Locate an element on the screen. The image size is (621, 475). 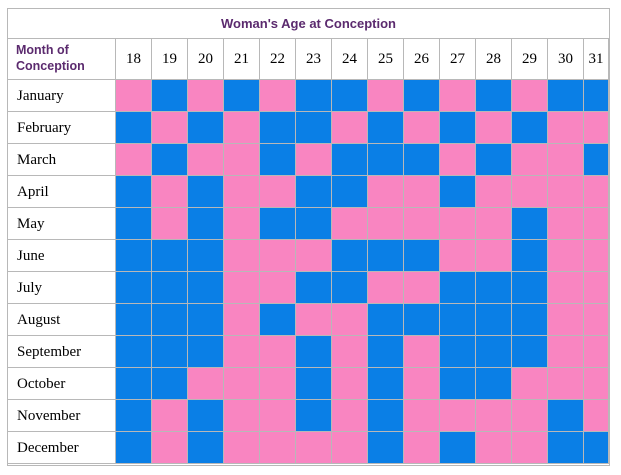
age-header-19: 19 is located at coordinates (170, 59).